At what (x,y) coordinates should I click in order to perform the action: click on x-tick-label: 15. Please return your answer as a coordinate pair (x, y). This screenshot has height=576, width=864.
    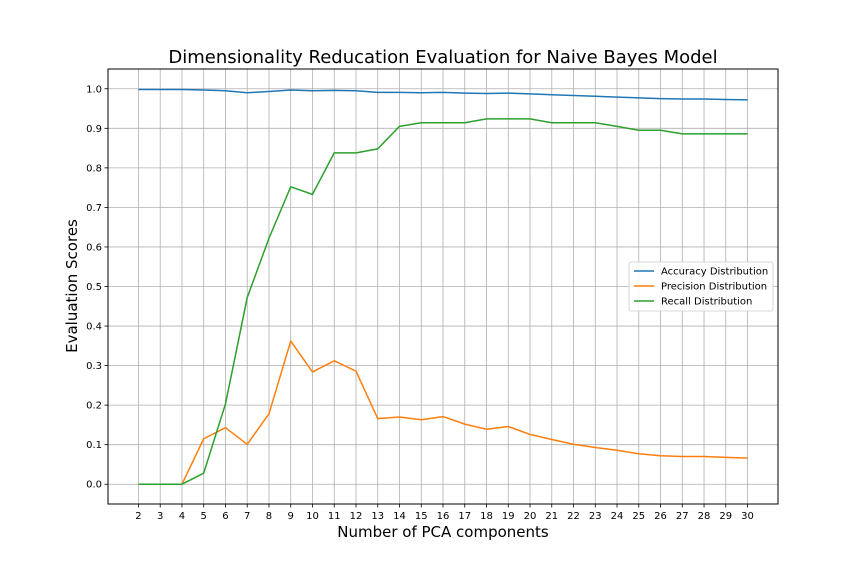
    Looking at the image, I should click on (421, 516).